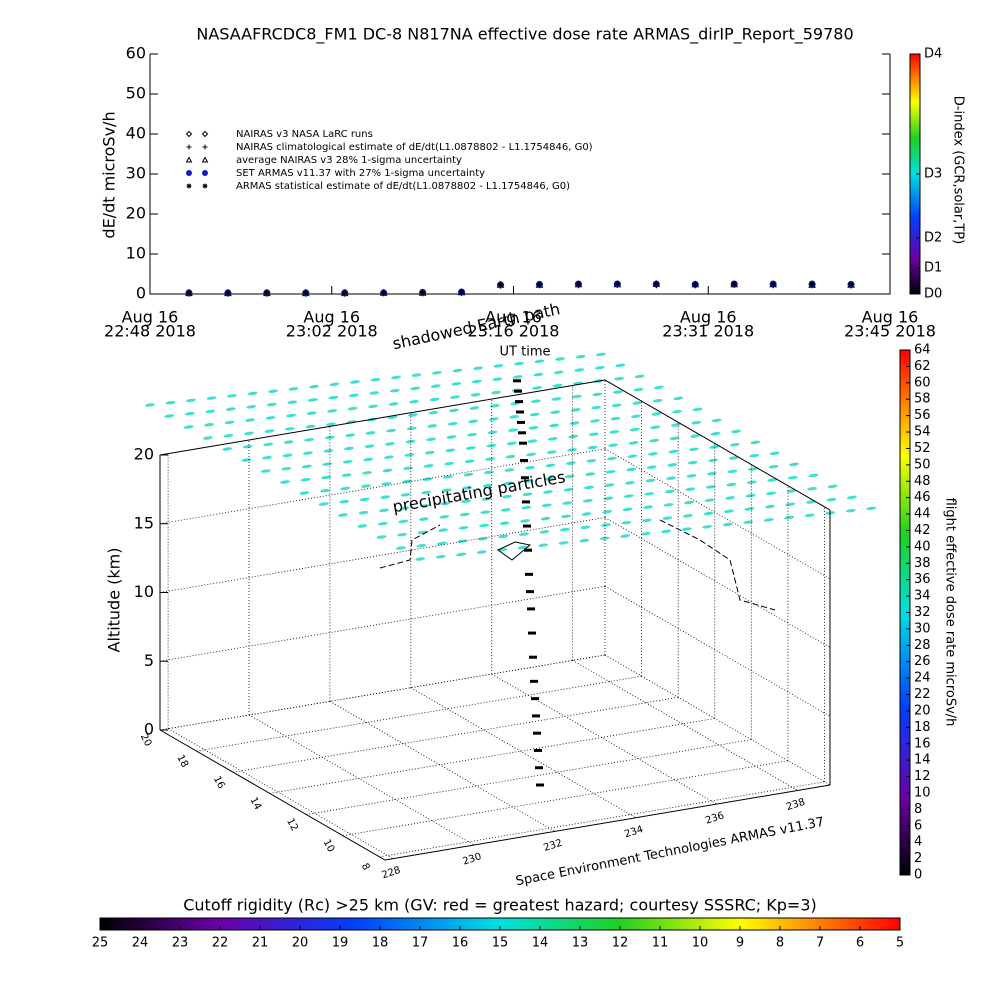 The height and width of the screenshot is (1000, 1000). Describe the element at coordinates (922, 760) in the screenshot. I see `colorbar-tick-label: 14` at that location.